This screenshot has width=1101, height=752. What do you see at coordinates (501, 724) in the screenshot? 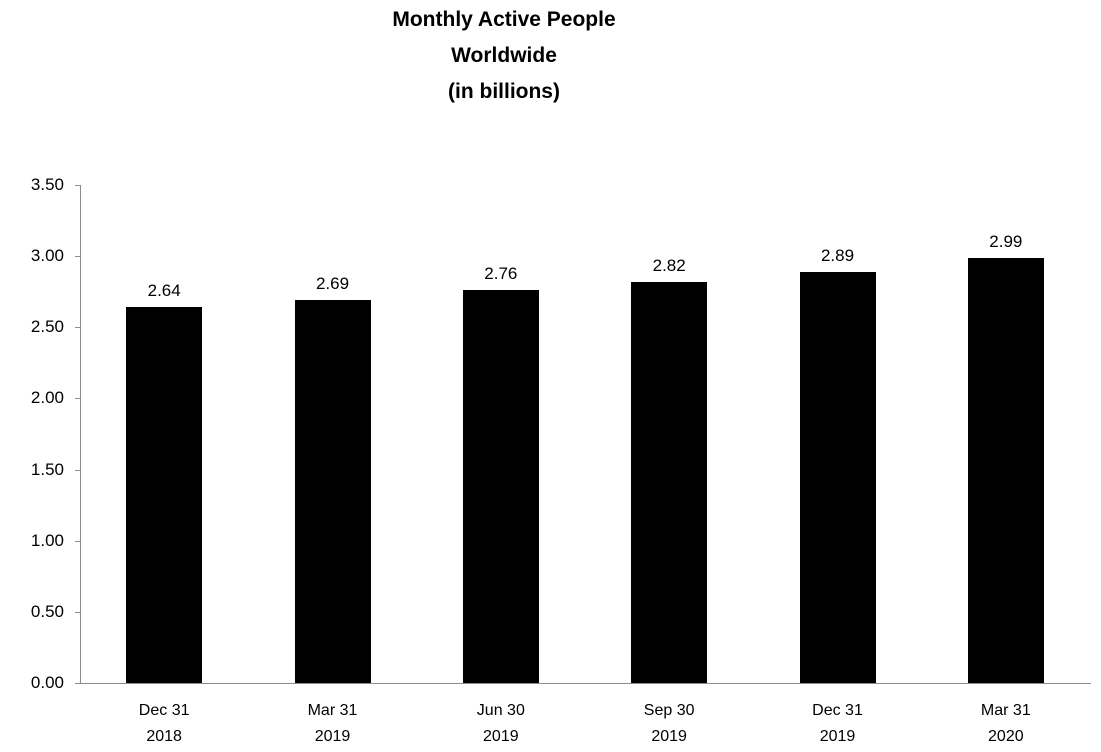
I see `x-tick-label: Jun 30 2019` at bounding box center [501, 724].